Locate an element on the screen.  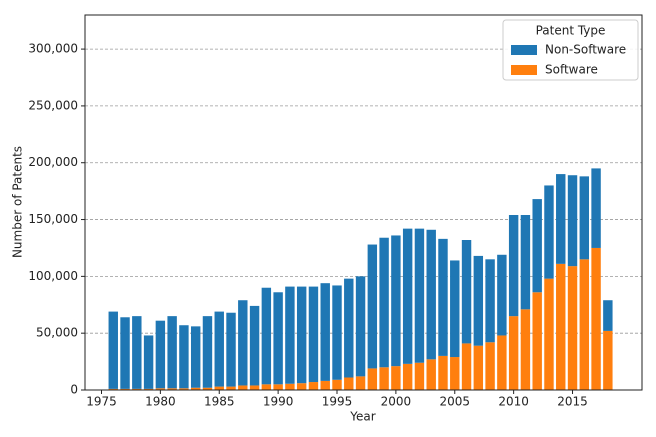
legend-label: Non-Software is located at coordinates (585, 50).